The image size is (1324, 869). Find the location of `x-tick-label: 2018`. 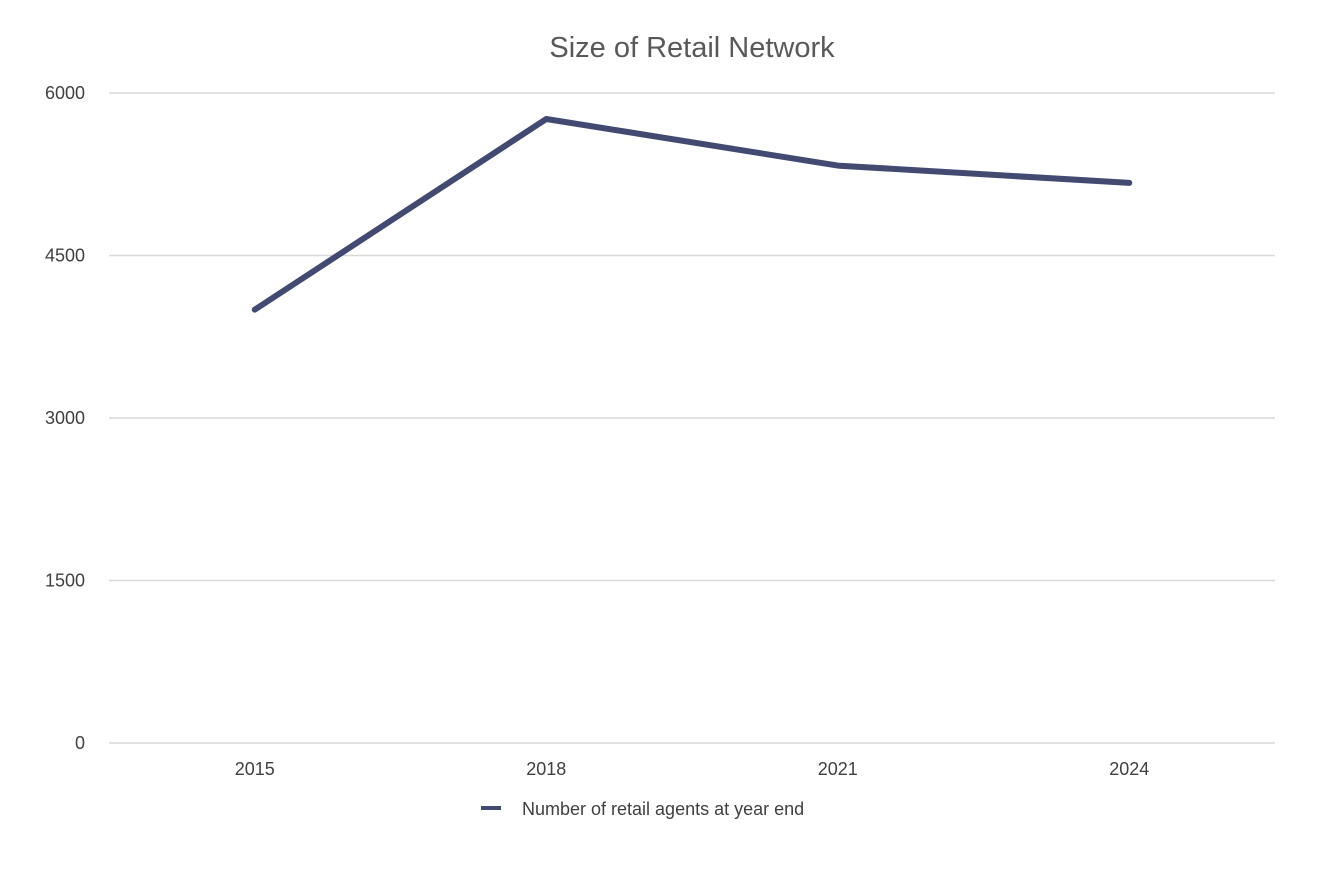

x-tick-label: 2018 is located at coordinates (546, 769).